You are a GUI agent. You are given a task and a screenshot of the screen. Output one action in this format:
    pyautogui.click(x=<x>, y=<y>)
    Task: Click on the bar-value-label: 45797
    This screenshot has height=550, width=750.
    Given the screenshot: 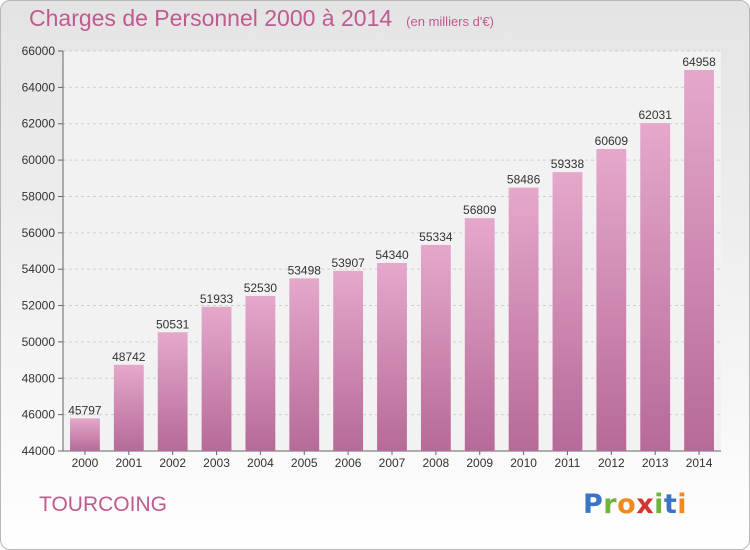 What is the action you would take?
    pyautogui.click(x=85, y=410)
    